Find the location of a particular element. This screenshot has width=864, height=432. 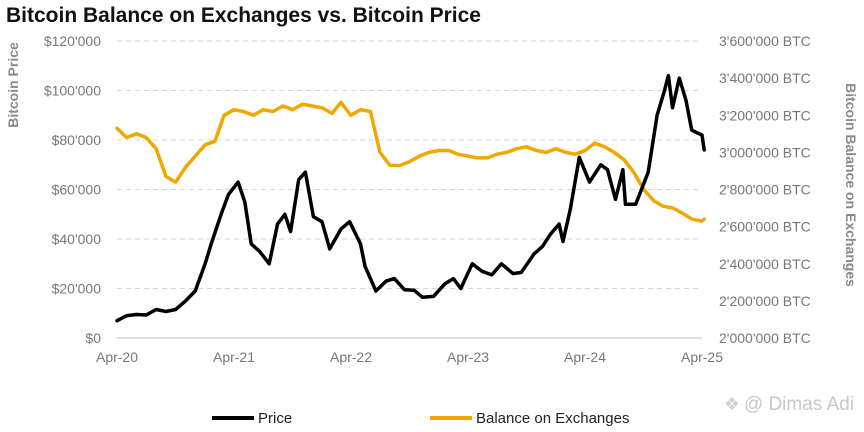

y-axis-label: Bitcoin Price is located at coordinates (13, 85).